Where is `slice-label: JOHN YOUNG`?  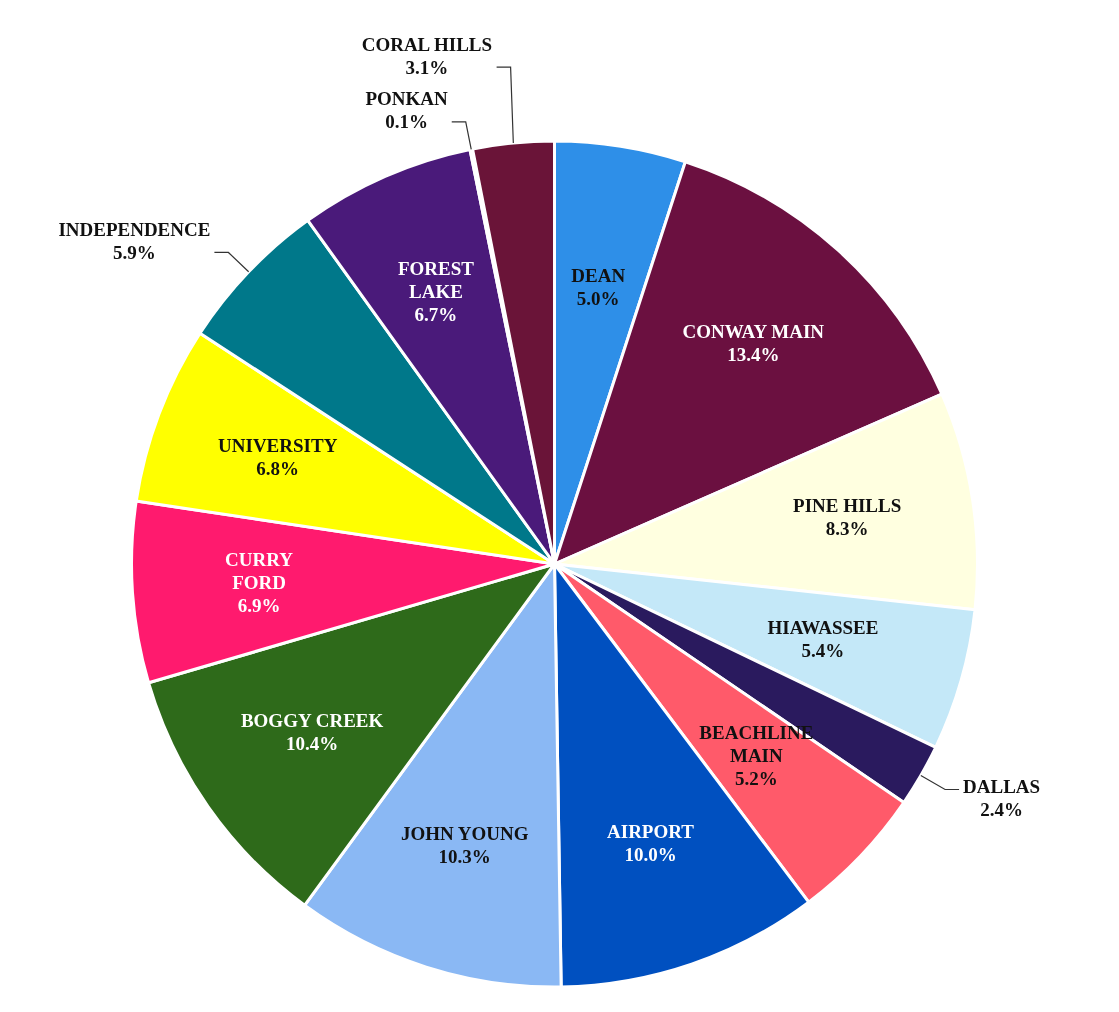 slice-label: JOHN YOUNG is located at coordinates (464, 833).